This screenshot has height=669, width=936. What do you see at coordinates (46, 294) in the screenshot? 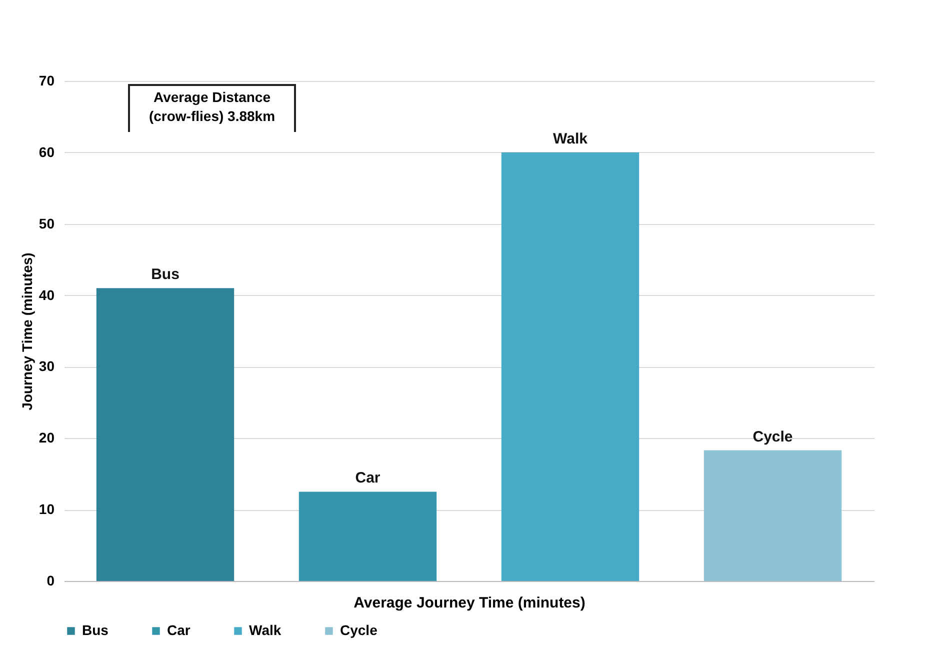
I see `y-tick-label: 40` at bounding box center [46, 294].